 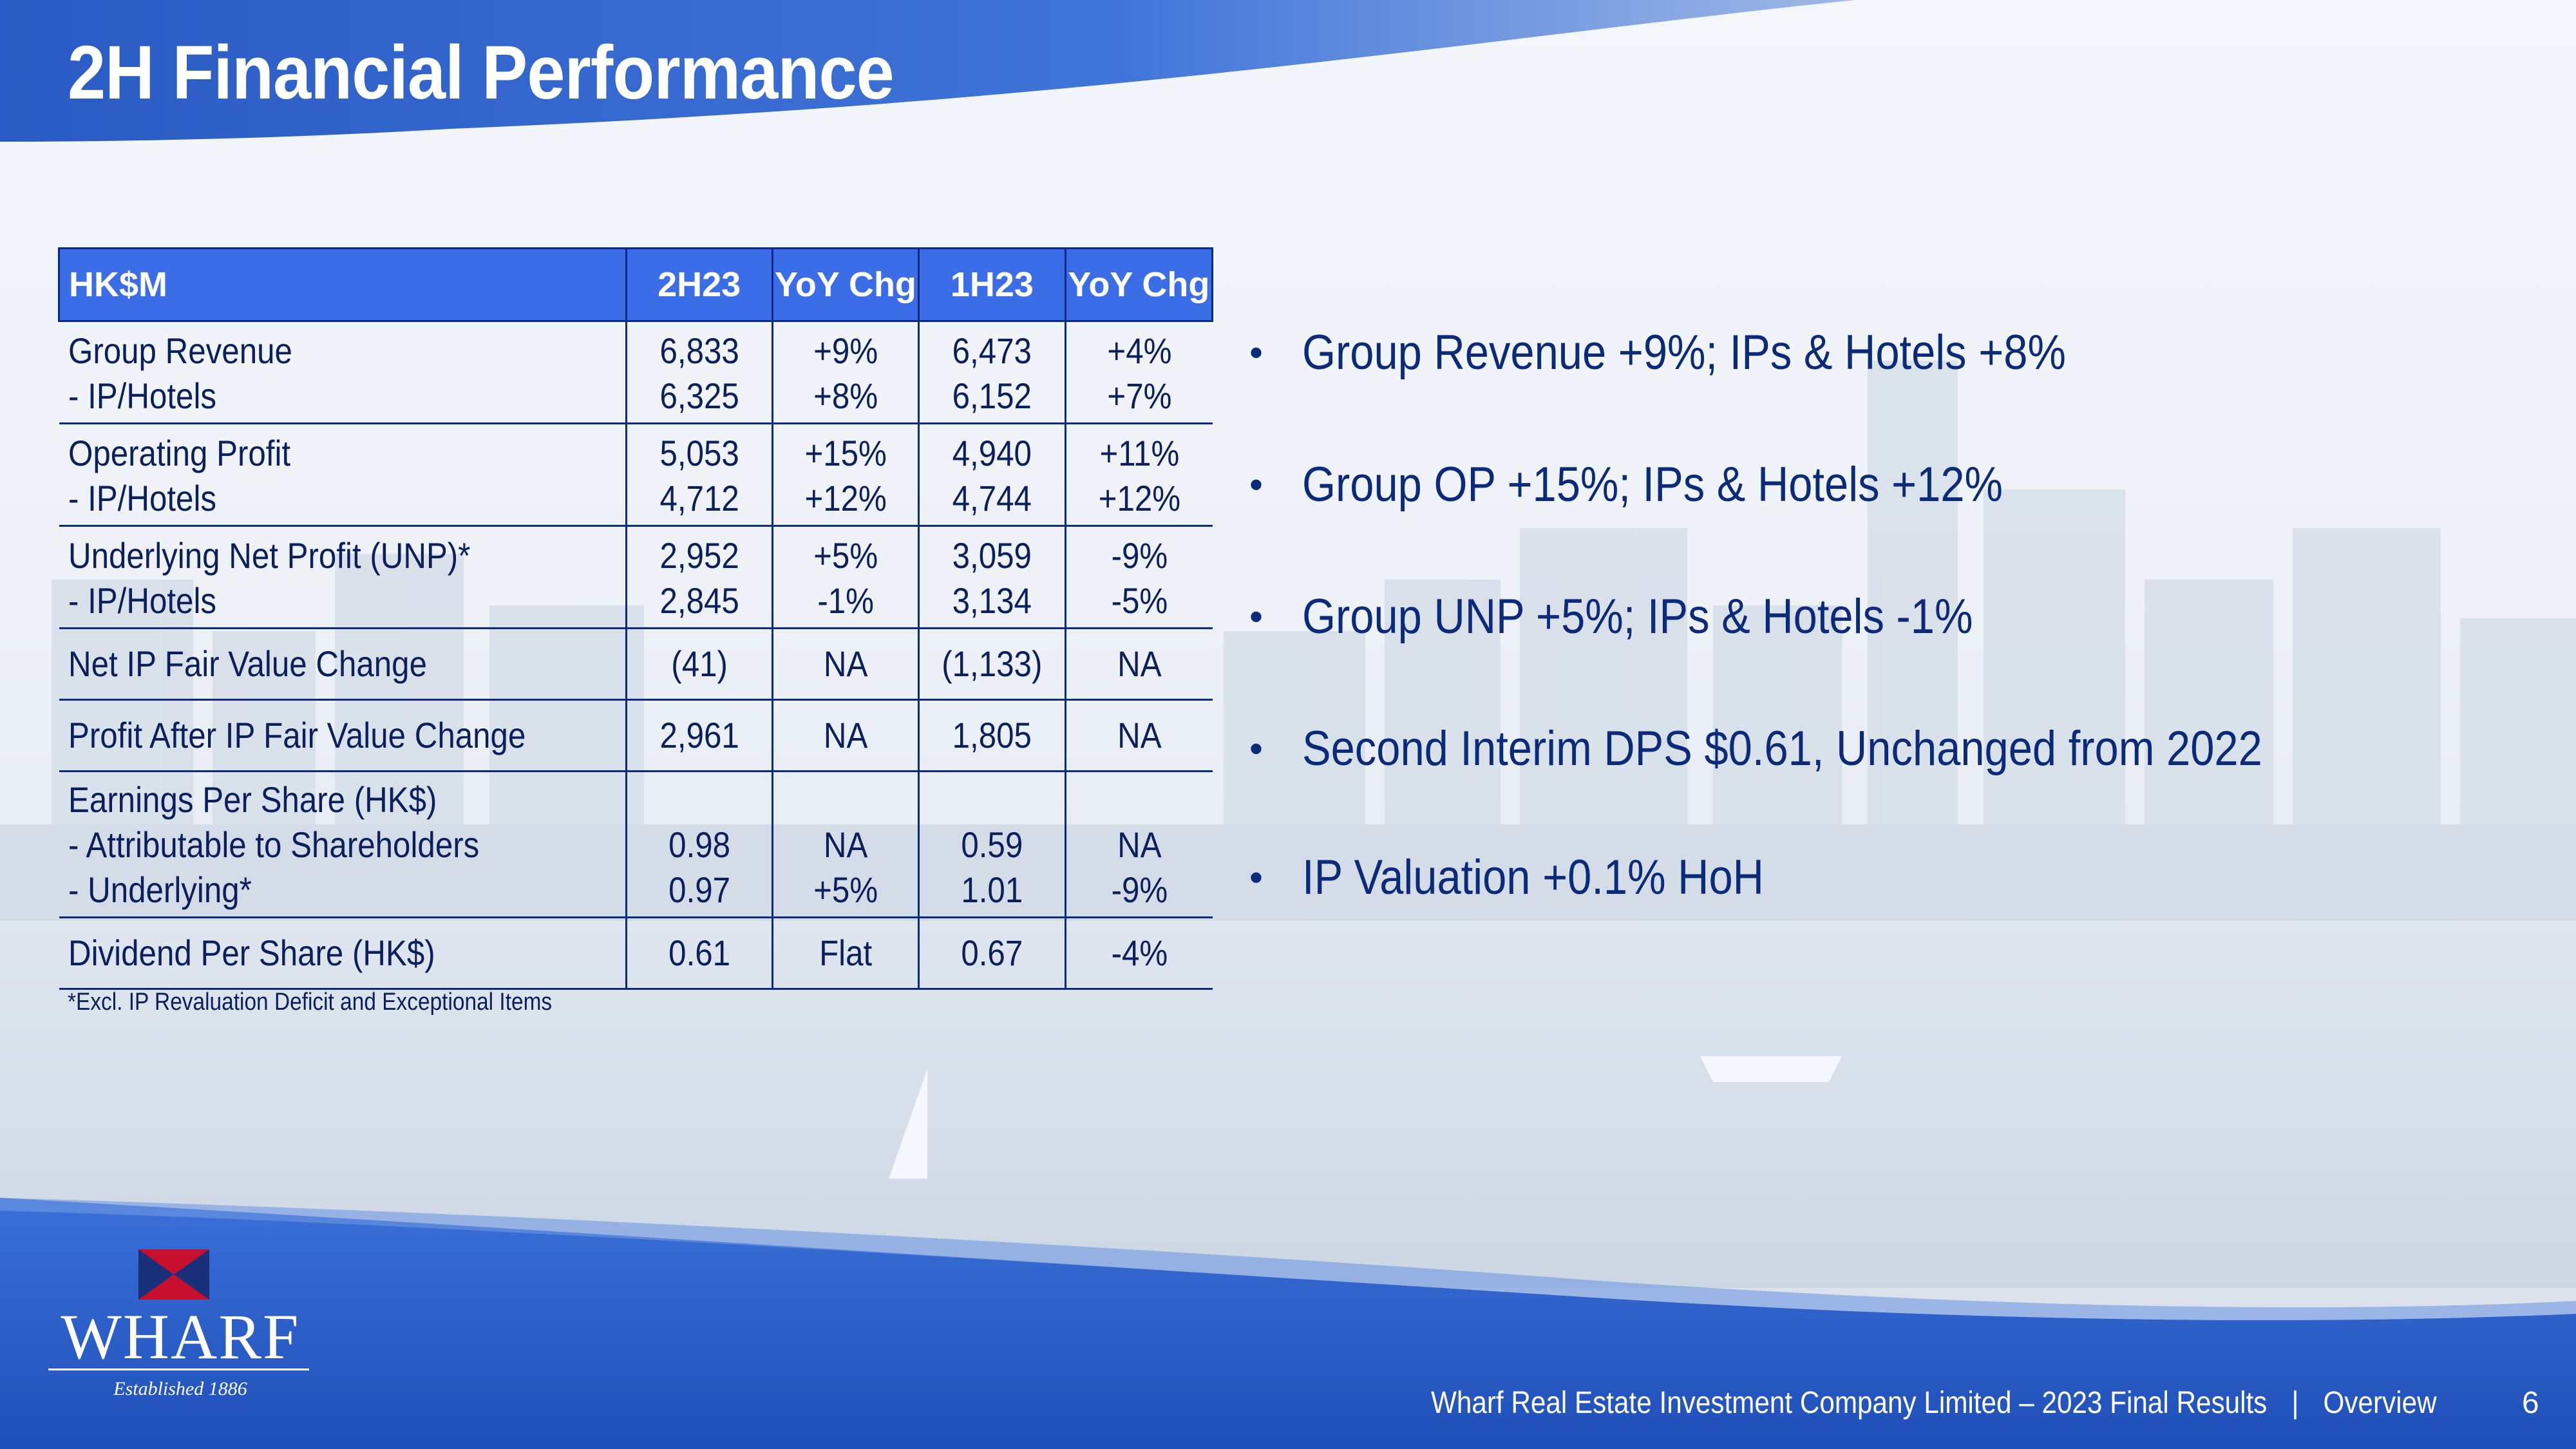 What do you see at coordinates (992, 889) in the screenshot?
I see `cell-value: 1.01` at bounding box center [992, 889].